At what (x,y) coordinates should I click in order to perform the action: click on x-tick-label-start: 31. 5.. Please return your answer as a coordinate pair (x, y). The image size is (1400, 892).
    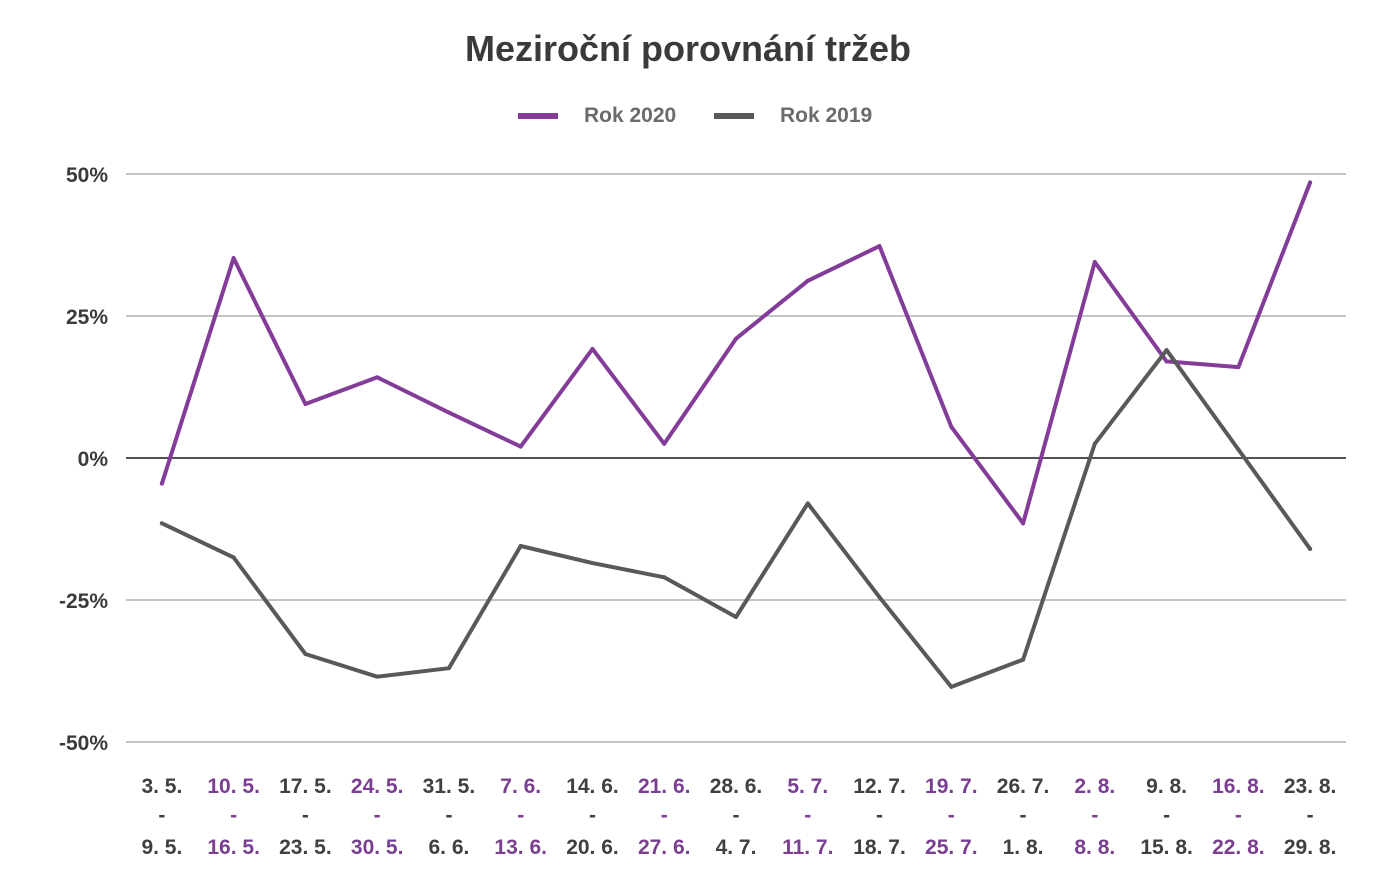
    Looking at the image, I should click on (449, 786).